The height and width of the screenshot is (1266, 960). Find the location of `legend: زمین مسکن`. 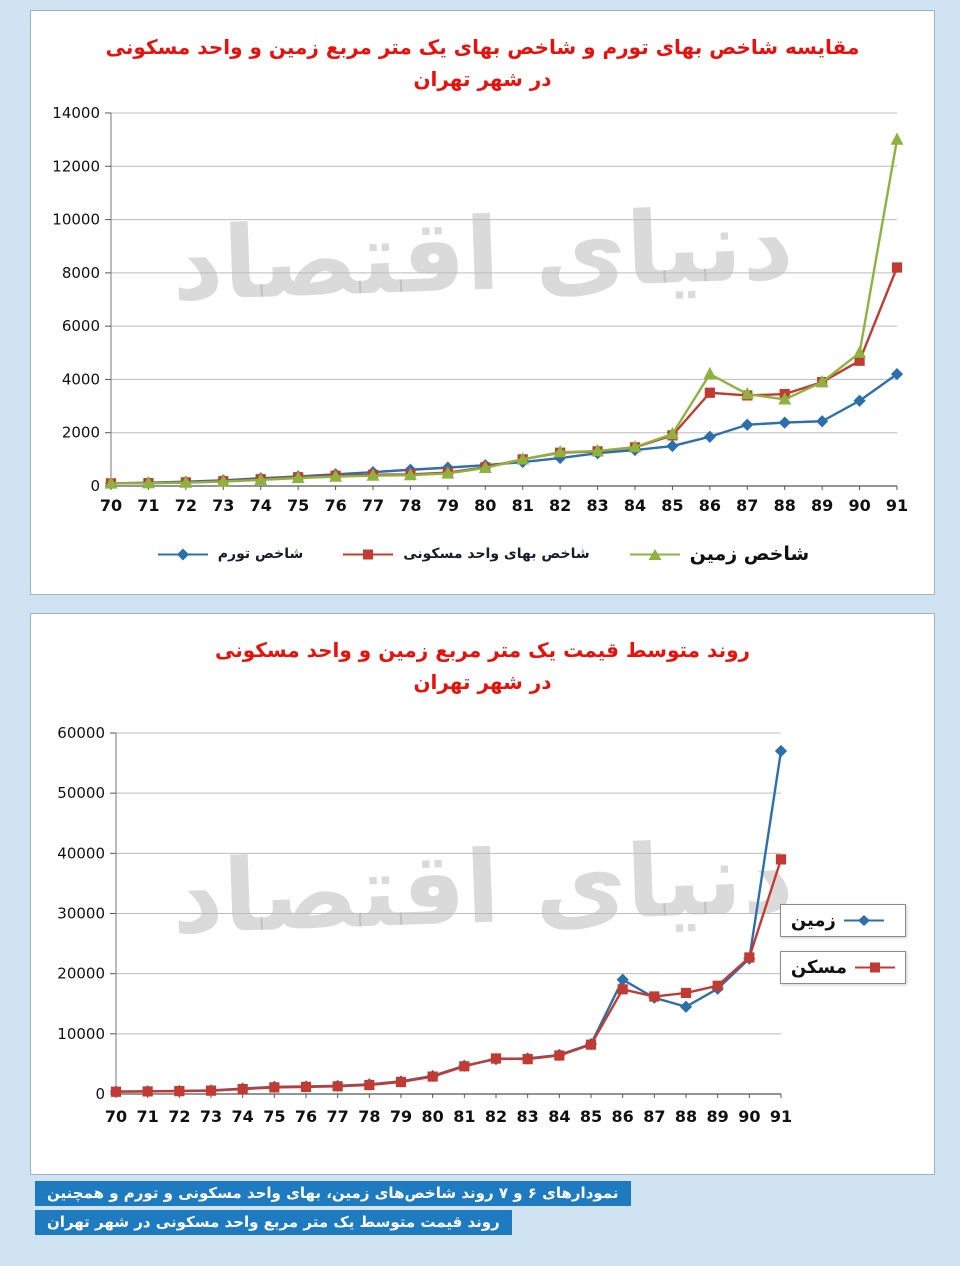

legend: زمین مسکن is located at coordinates (842, 944).